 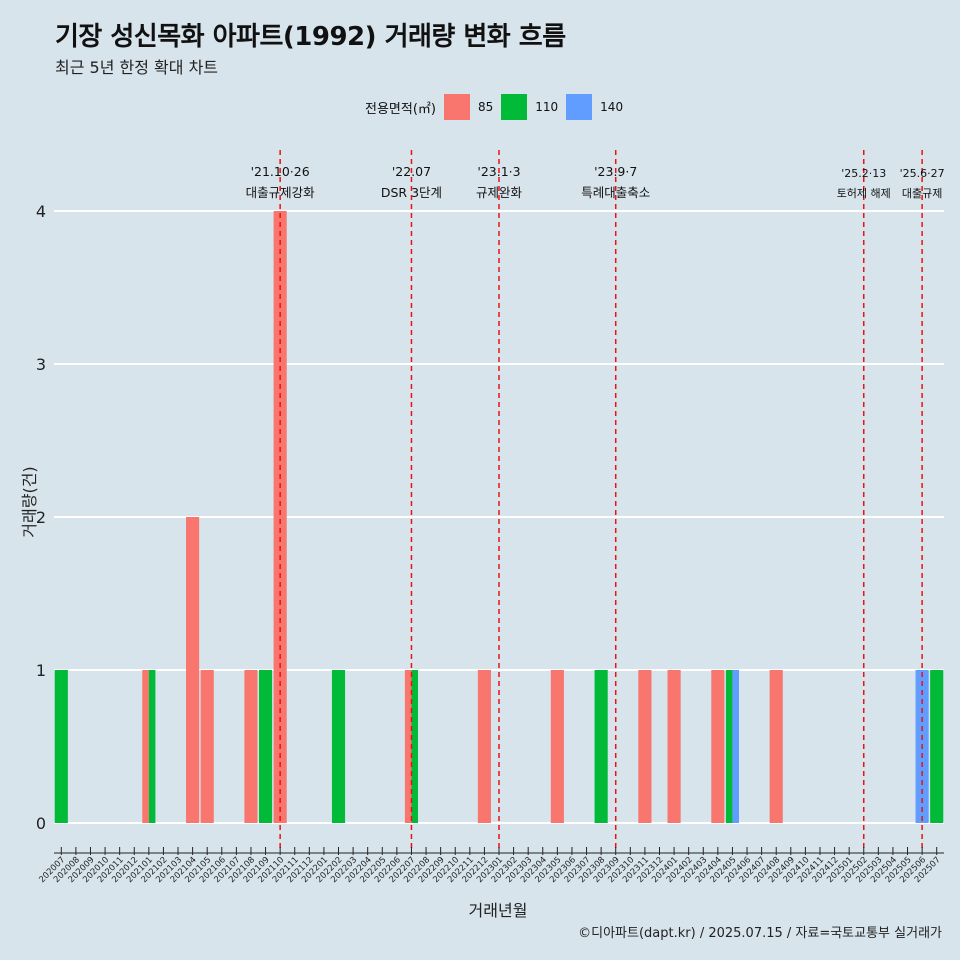 What do you see at coordinates (498, 910) in the screenshot?
I see `x-axis-label: 거래년월` at bounding box center [498, 910].